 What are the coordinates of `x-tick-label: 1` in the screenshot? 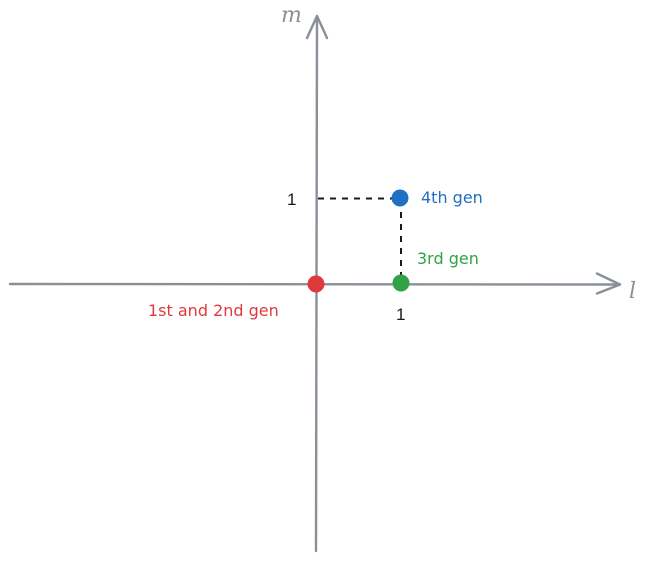 It's located at (400, 314).